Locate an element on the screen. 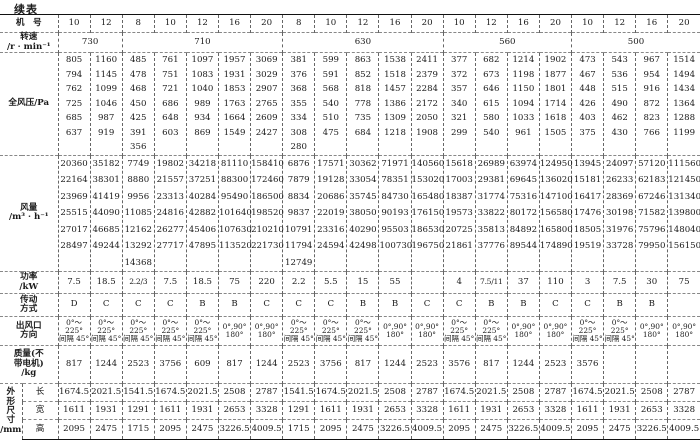 The width and height of the screenshot is (700, 447). model-number: 20 is located at coordinates (266, 23).